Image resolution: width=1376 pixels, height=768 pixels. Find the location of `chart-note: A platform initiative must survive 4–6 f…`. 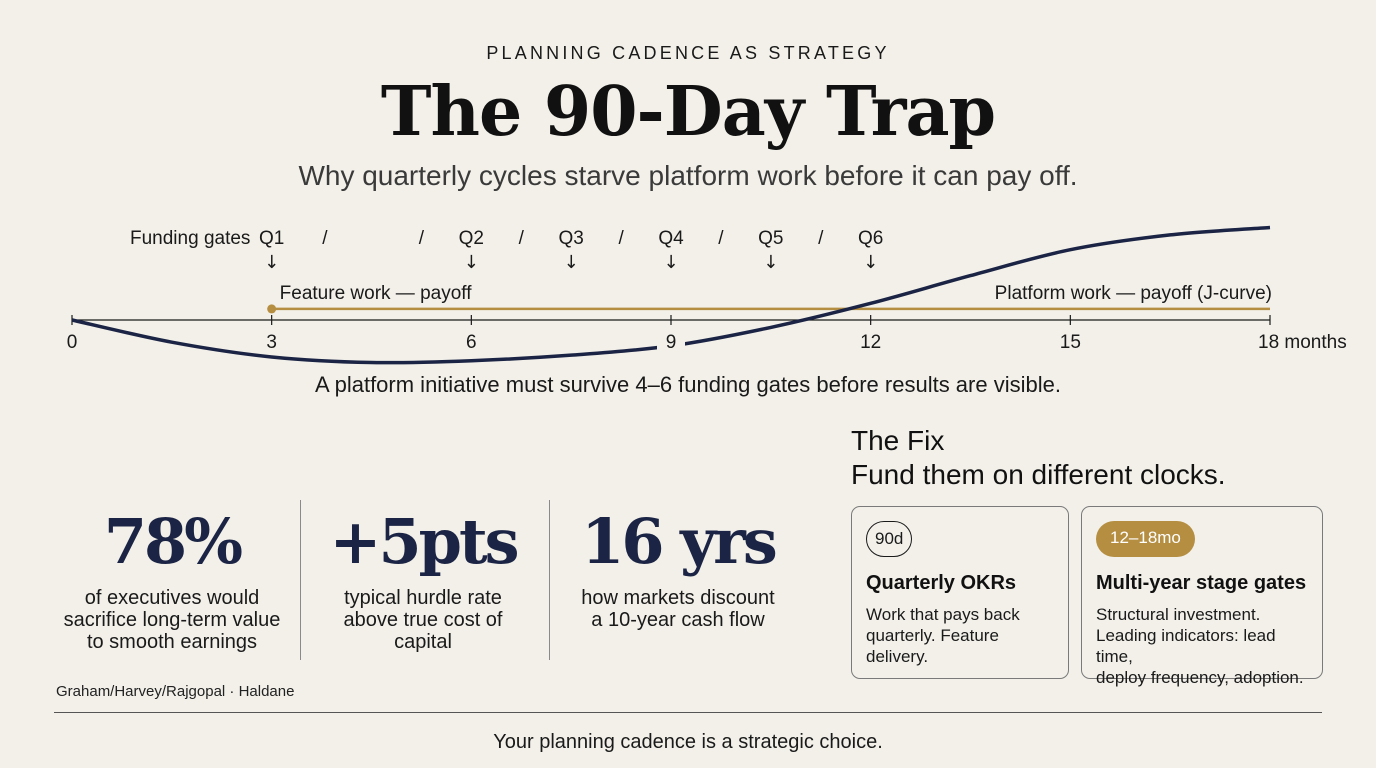

chart-note: A platform initiative must survive 4–6 f… is located at coordinates (688, 384).